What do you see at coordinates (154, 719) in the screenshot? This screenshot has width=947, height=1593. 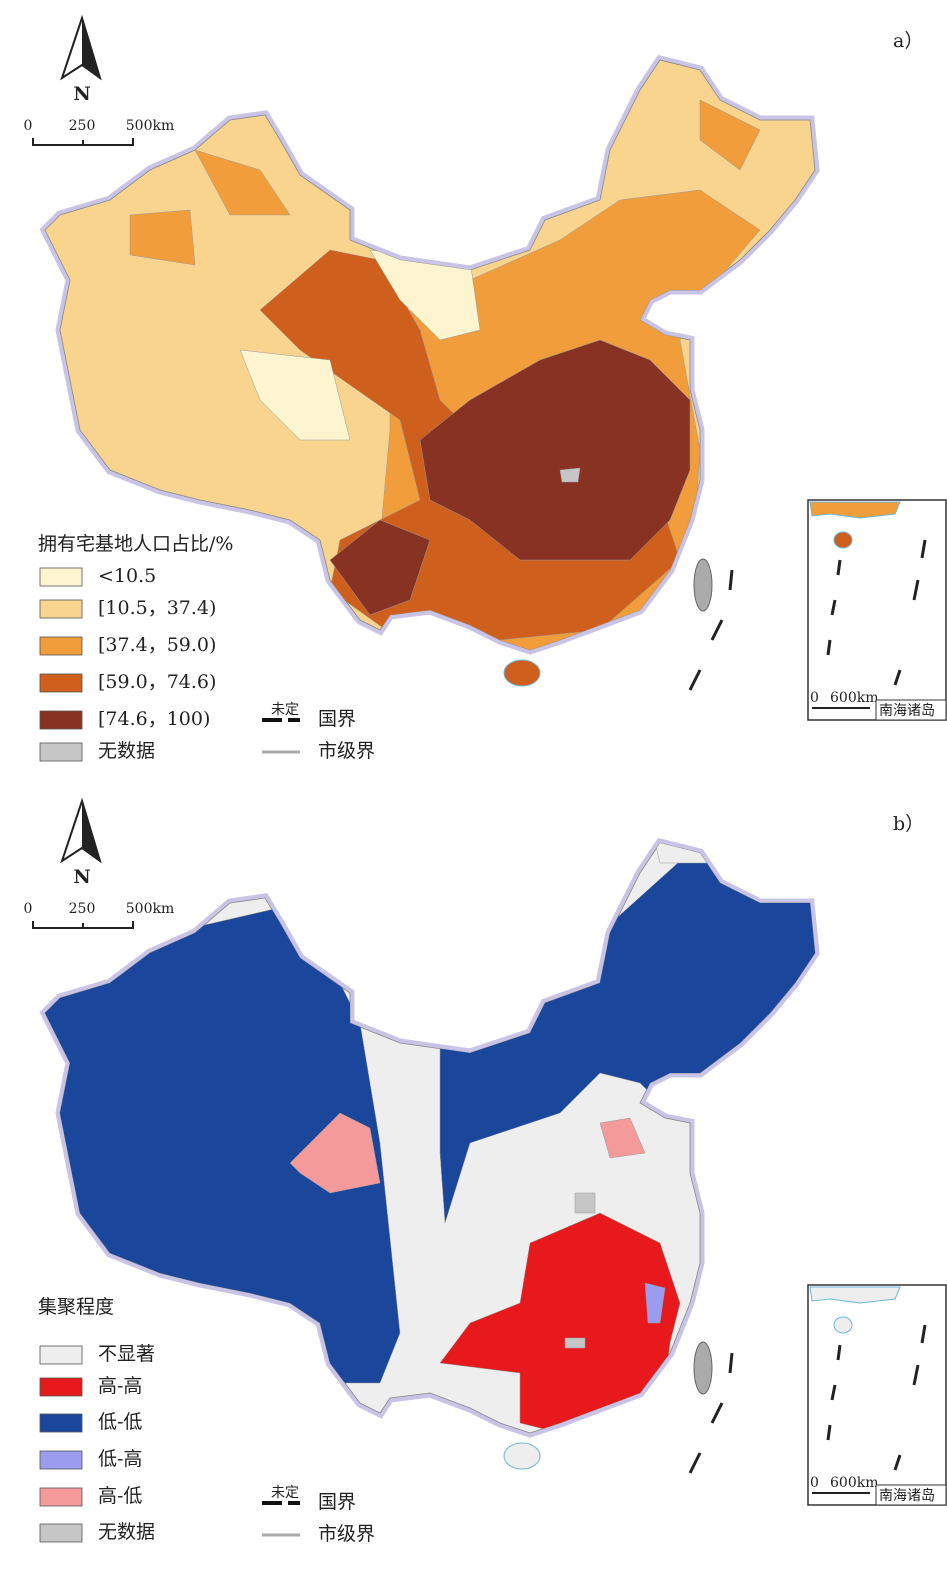 I see `legend-label: [74.6，100)` at bounding box center [154, 719].